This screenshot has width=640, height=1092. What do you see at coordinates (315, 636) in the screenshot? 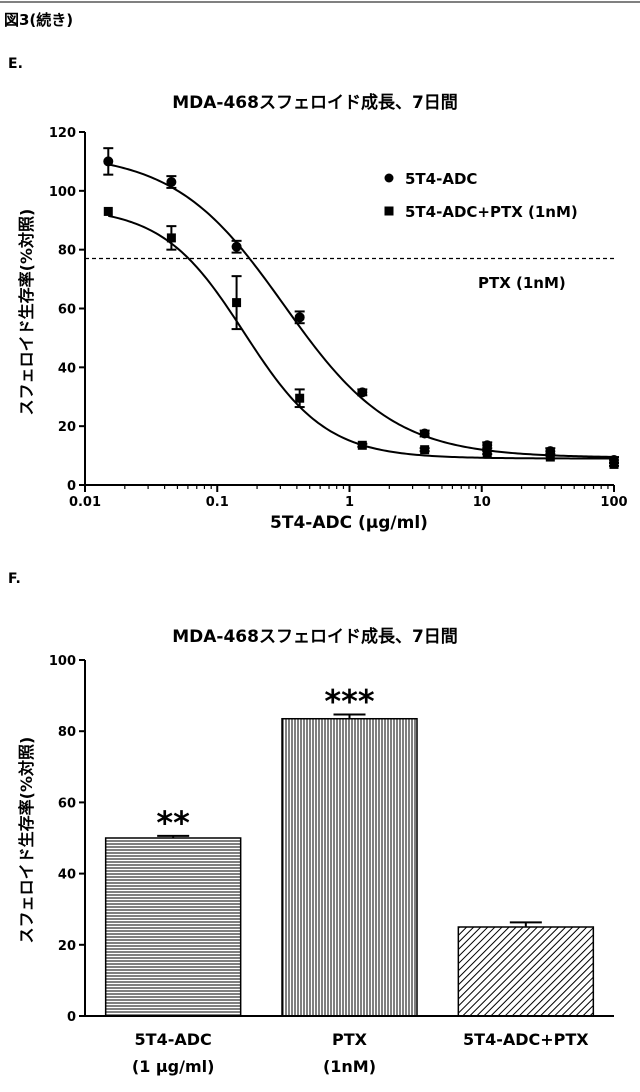
I see `panel-f-title: MDA-468スフェロイド成長、7日間` at bounding box center [315, 636].